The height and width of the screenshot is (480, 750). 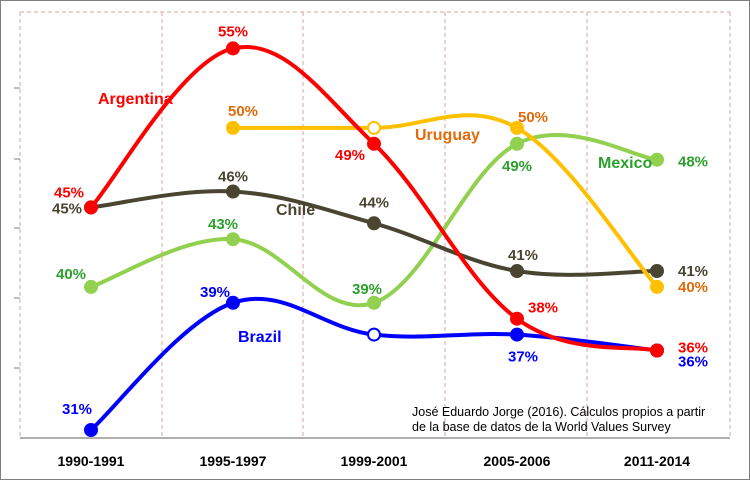 I want to click on series-name-mexico: Mexico, so click(x=625, y=163).